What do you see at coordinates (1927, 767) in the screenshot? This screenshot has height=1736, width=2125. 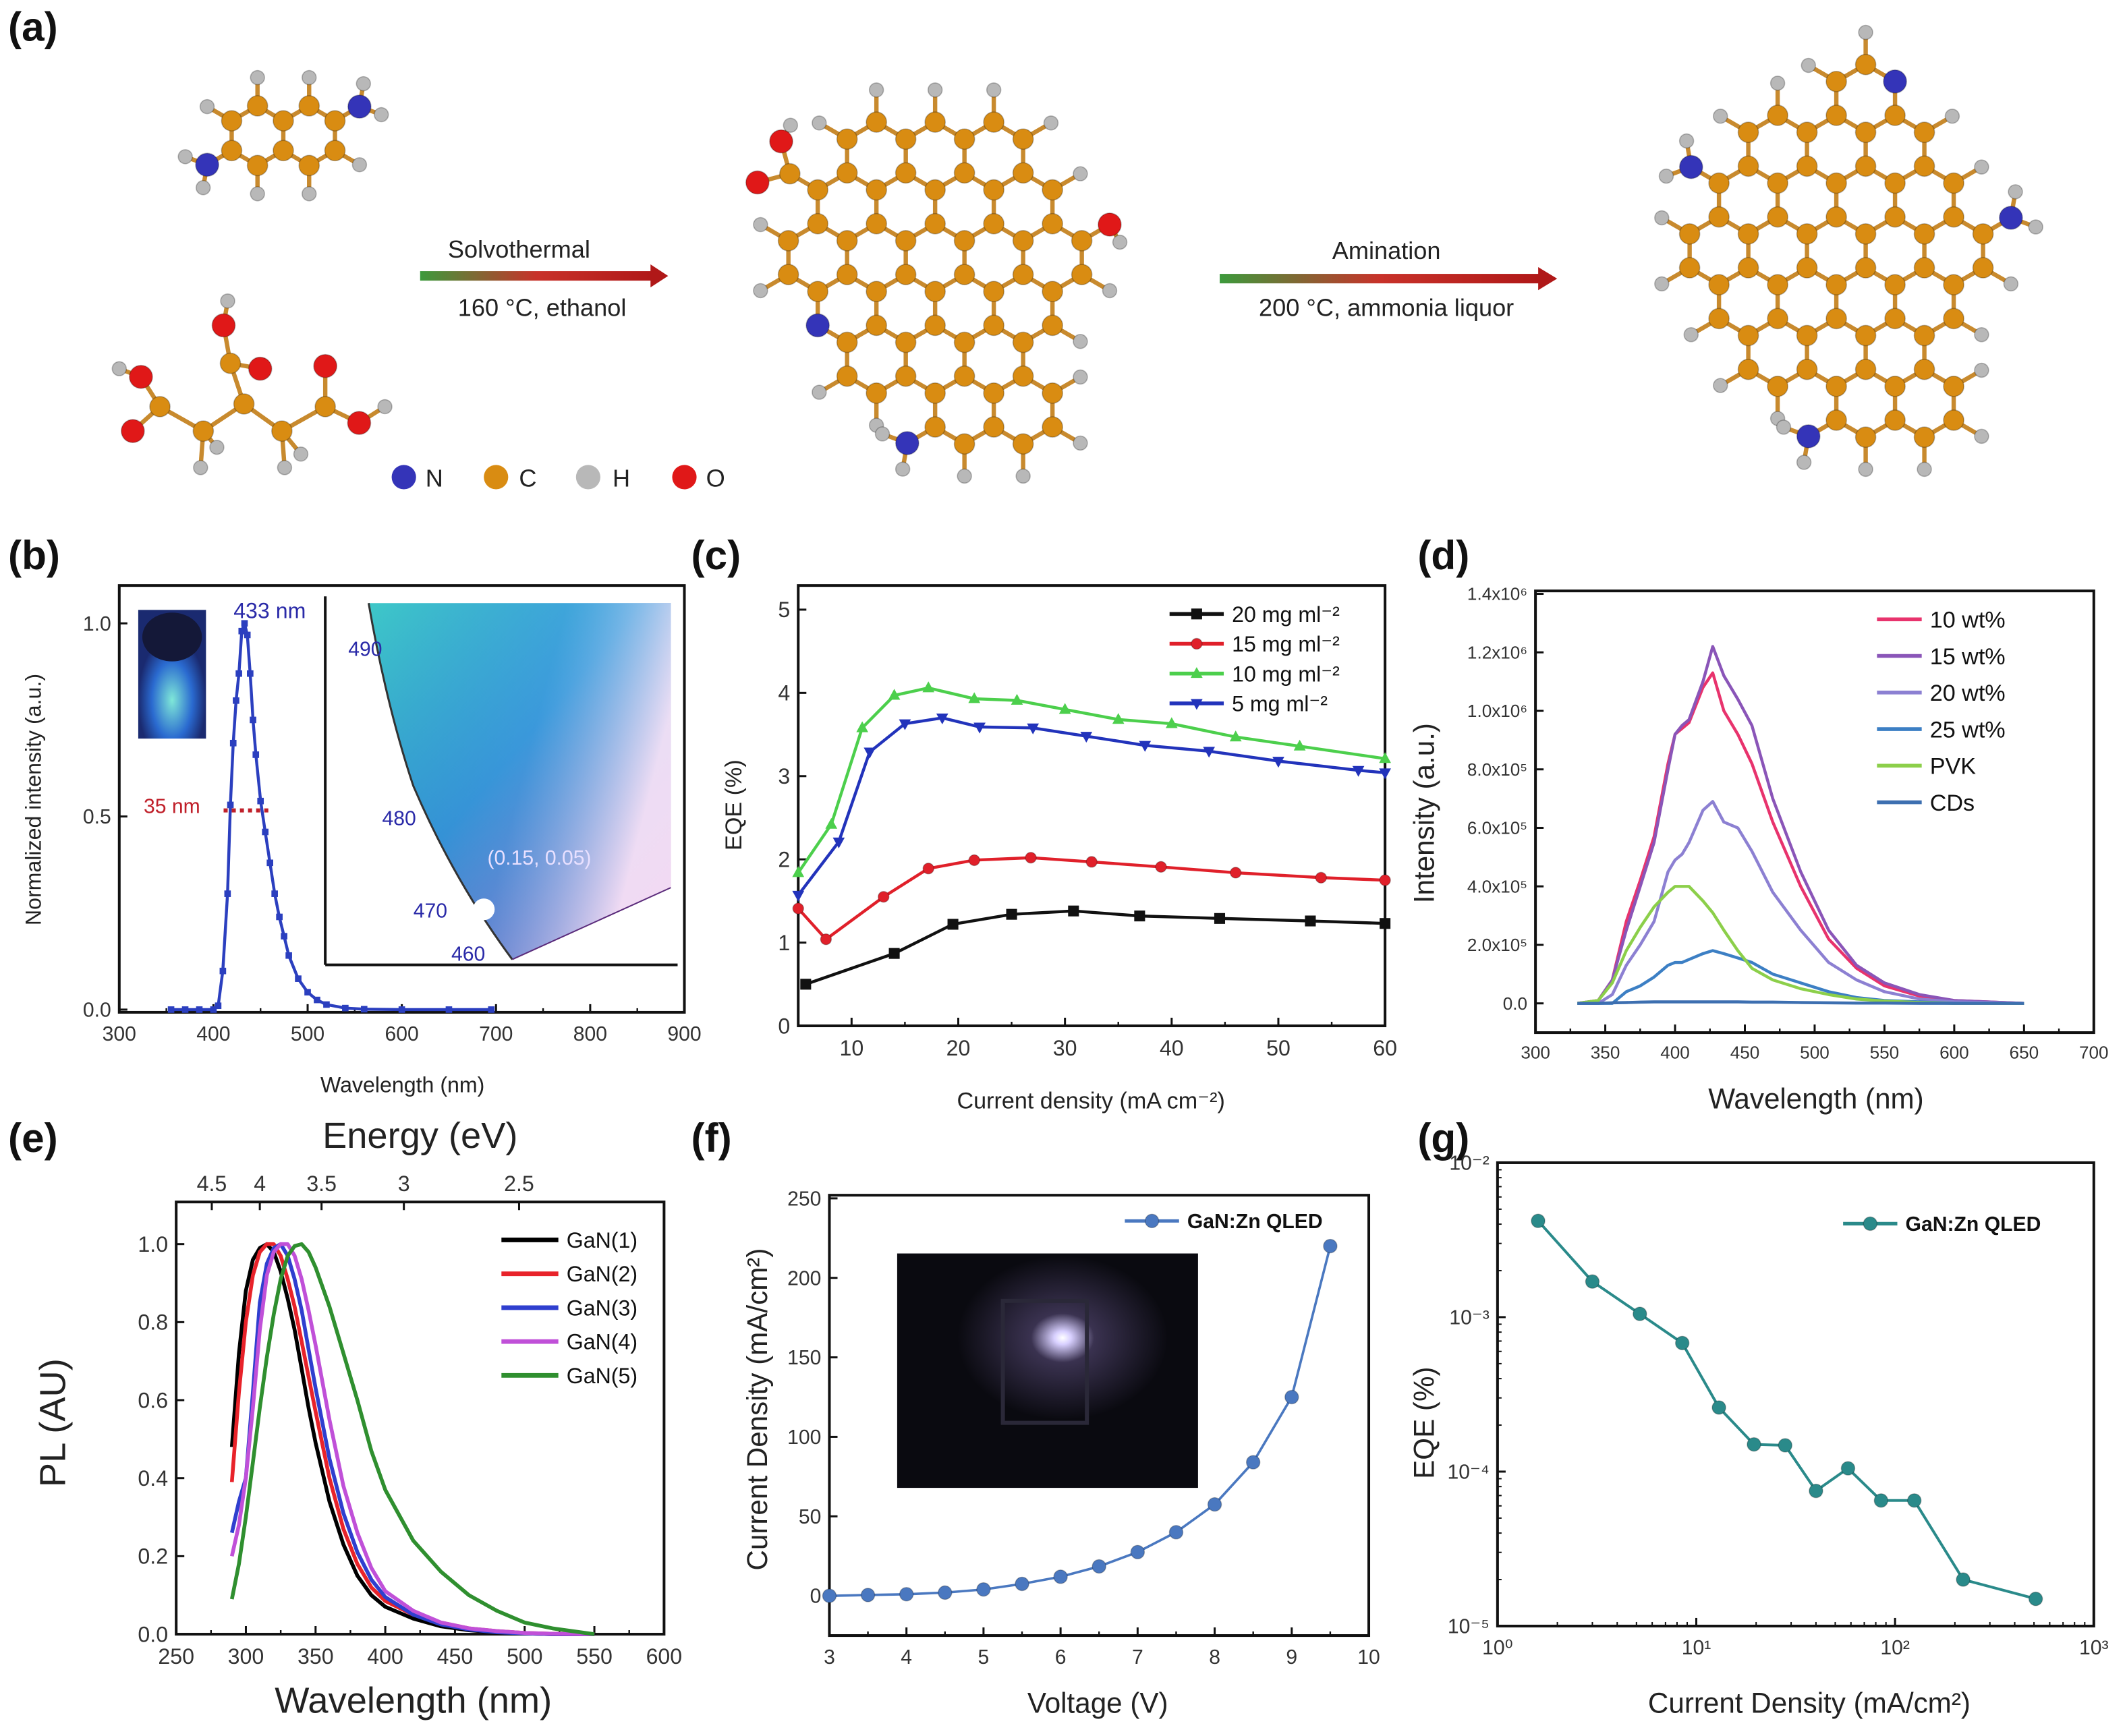 I see `legend-entry: PVK` at bounding box center [1927, 767].